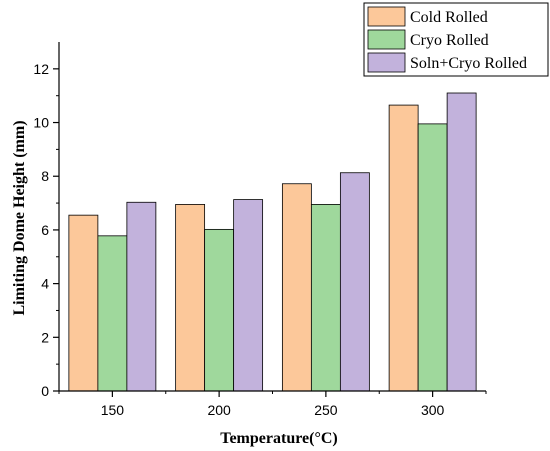 Image resolution: width=550 pixels, height=451 pixels. What do you see at coordinates (449, 40) in the screenshot?
I see `legend-label-cryo-rolled: Cryo Rolled` at bounding box center [449, 40].